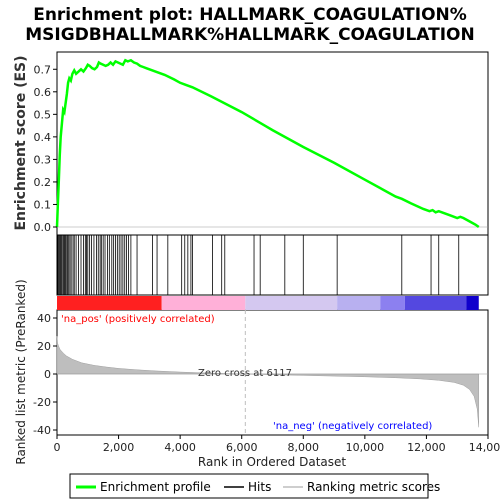  What do you see at coordinates (277, 444) in the screenshot?
I see `x-axis: 0 2,000 4,000 6,000 8,000 10,000 12,000 14,000` at bounding box center [277, 444].